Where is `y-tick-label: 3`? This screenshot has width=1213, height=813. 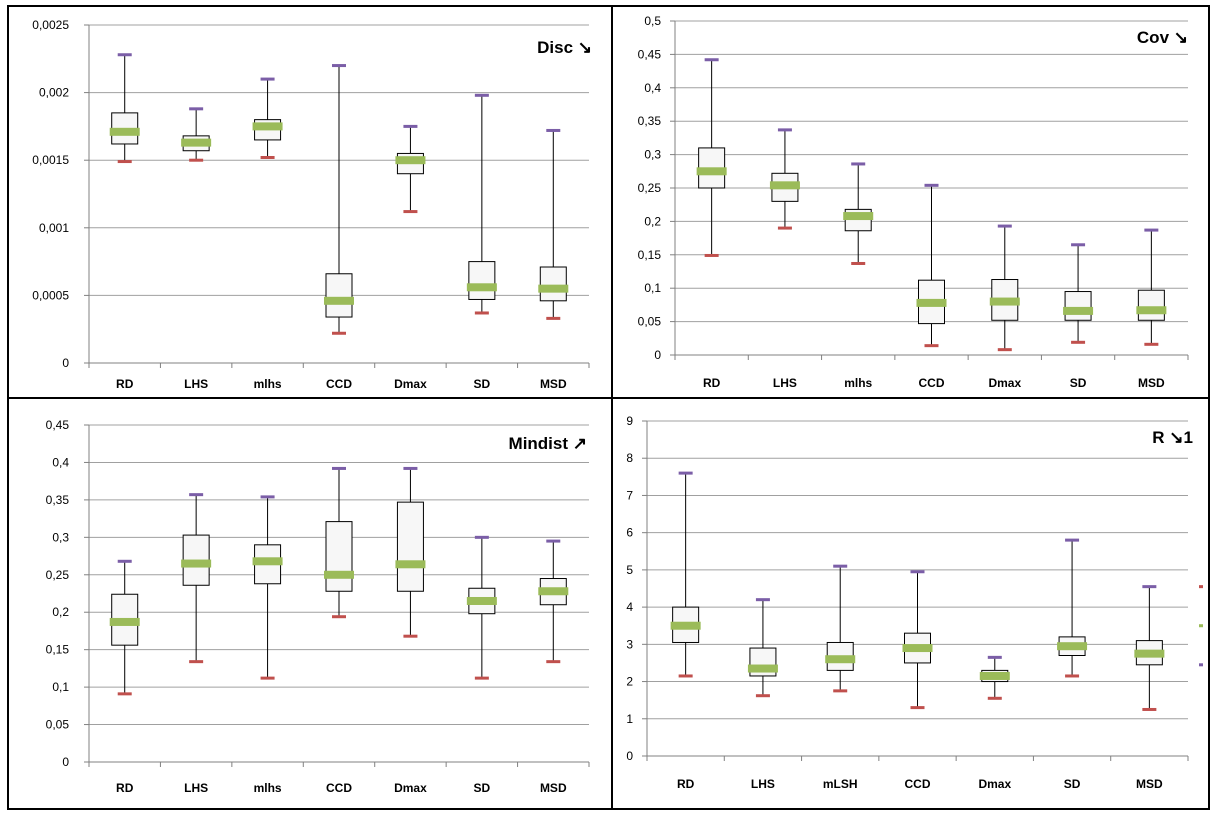
y-tick-label: 3 is located at coordinates (629, 644).